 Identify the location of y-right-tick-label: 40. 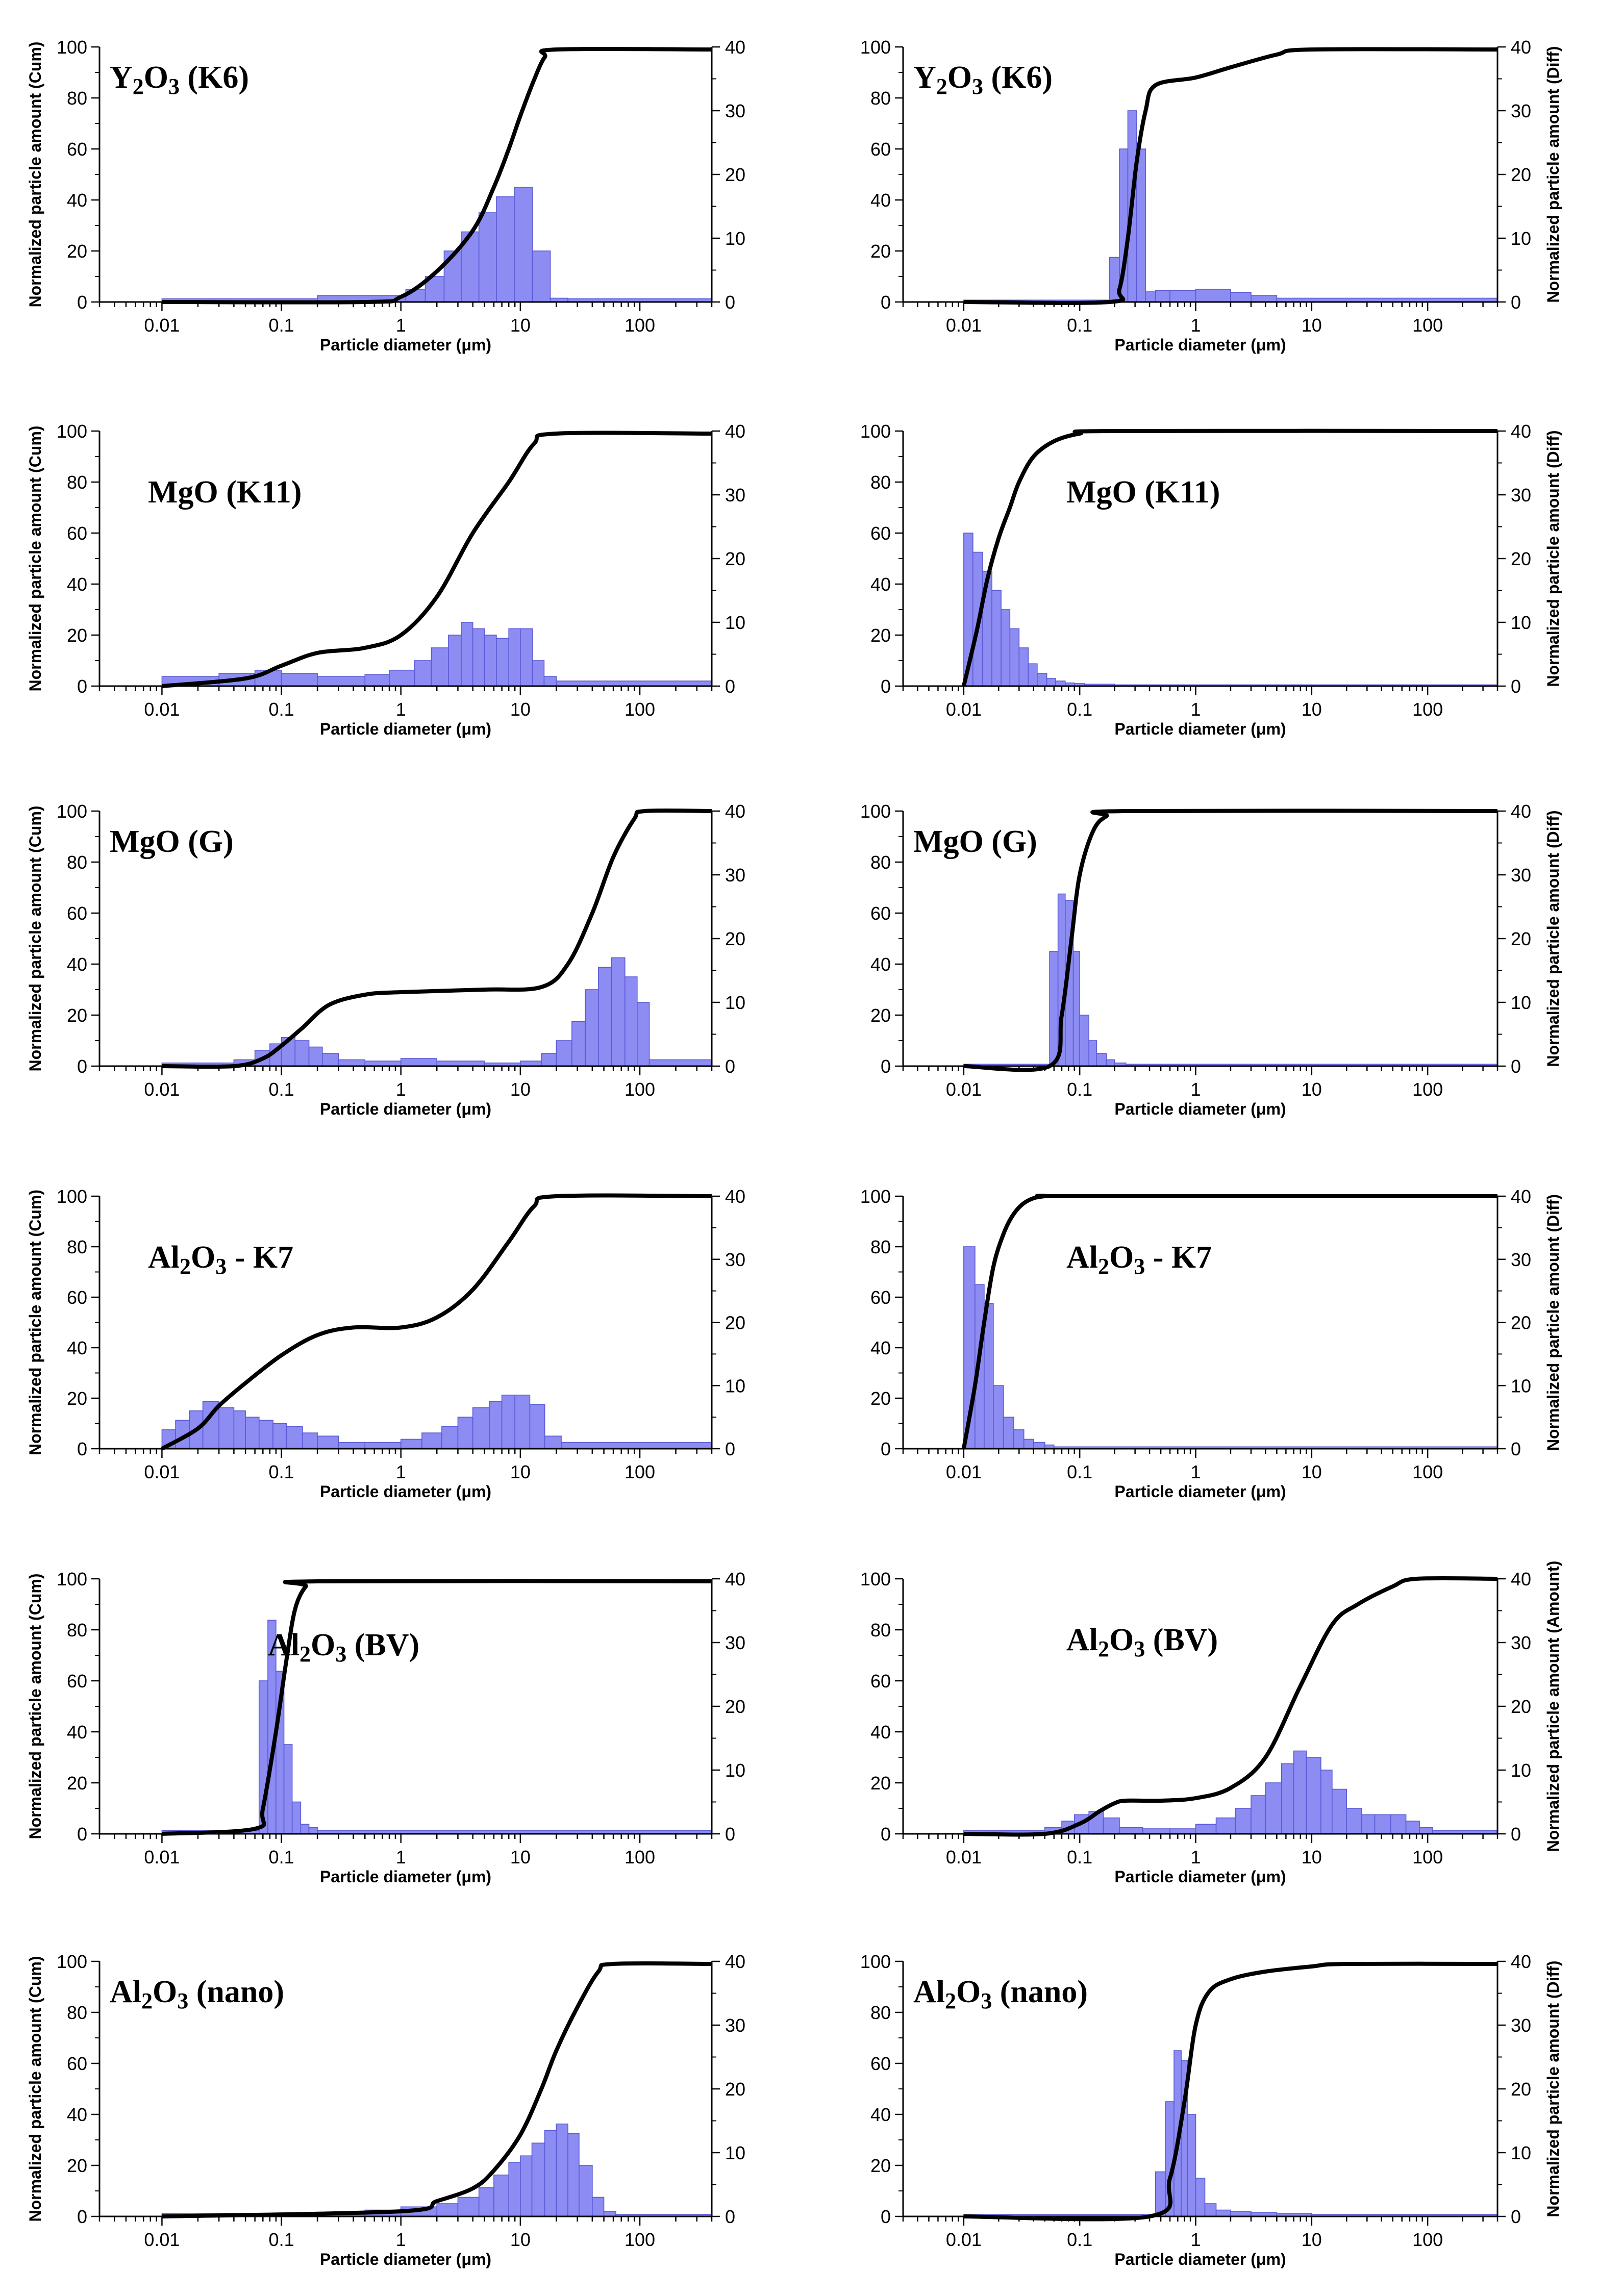
(735, 1962).